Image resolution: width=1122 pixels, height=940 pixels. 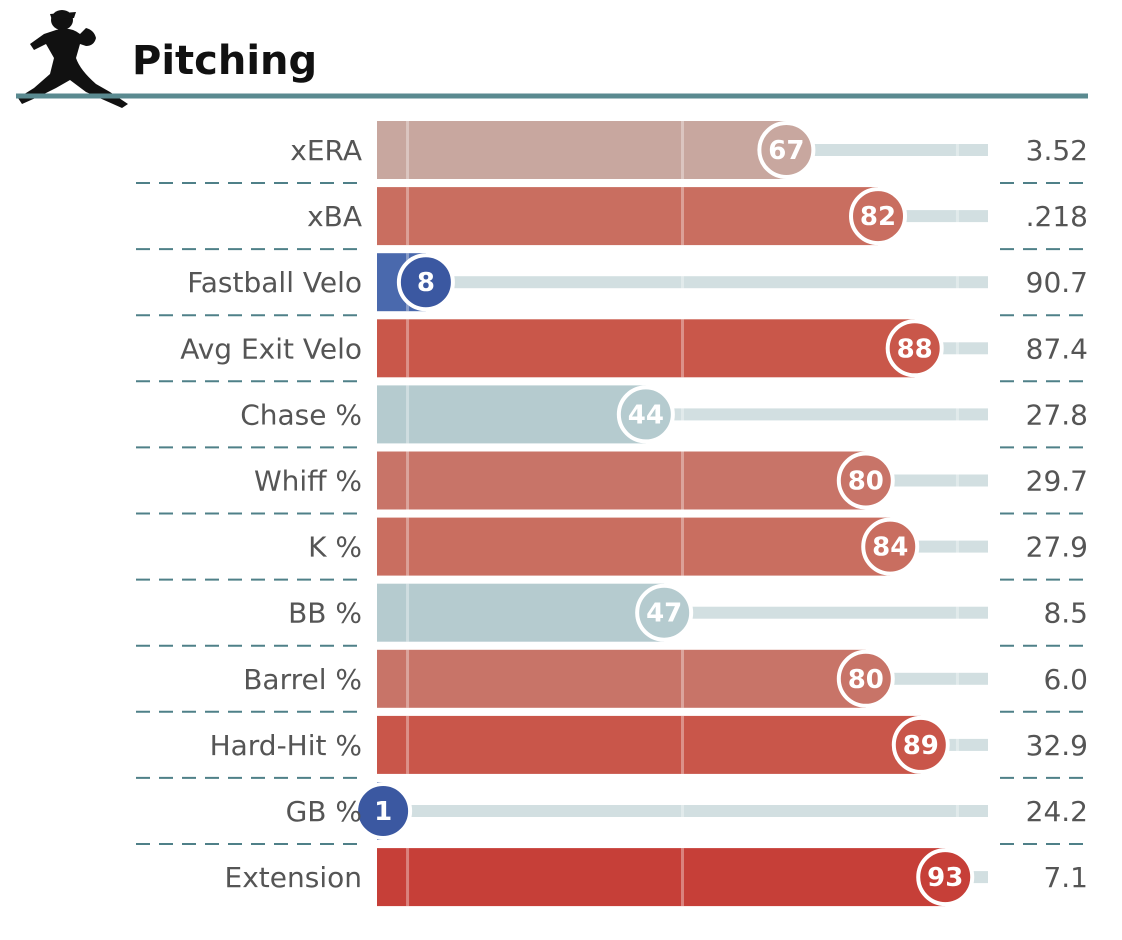 What do you see at coordinates (224, 61) in the screenshot?
I see `page-title: Pitching` at bounding box center [224, 61].